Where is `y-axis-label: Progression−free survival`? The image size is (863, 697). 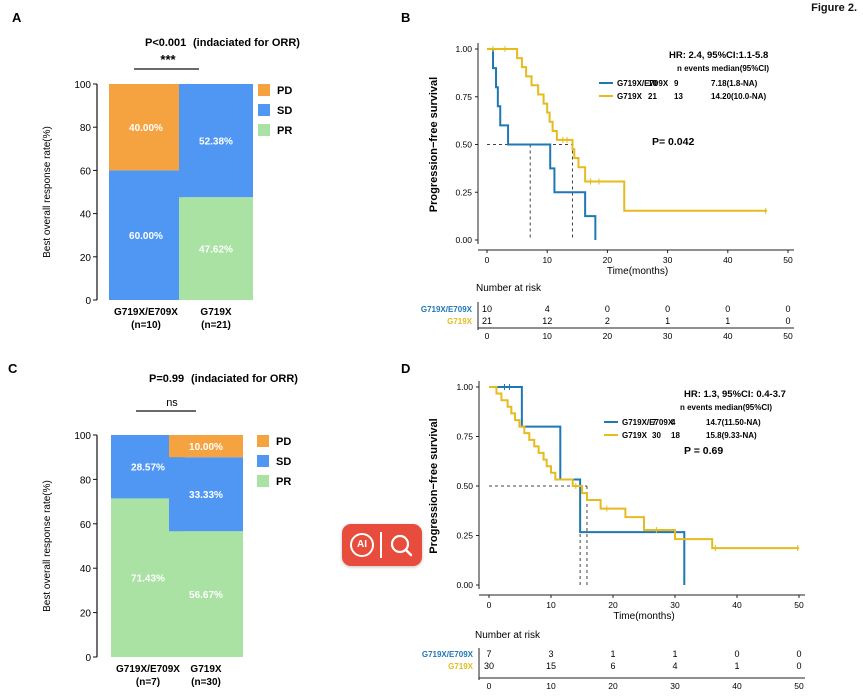 y-axis-label: Progression−free survival is located at coordinates (434, 485).